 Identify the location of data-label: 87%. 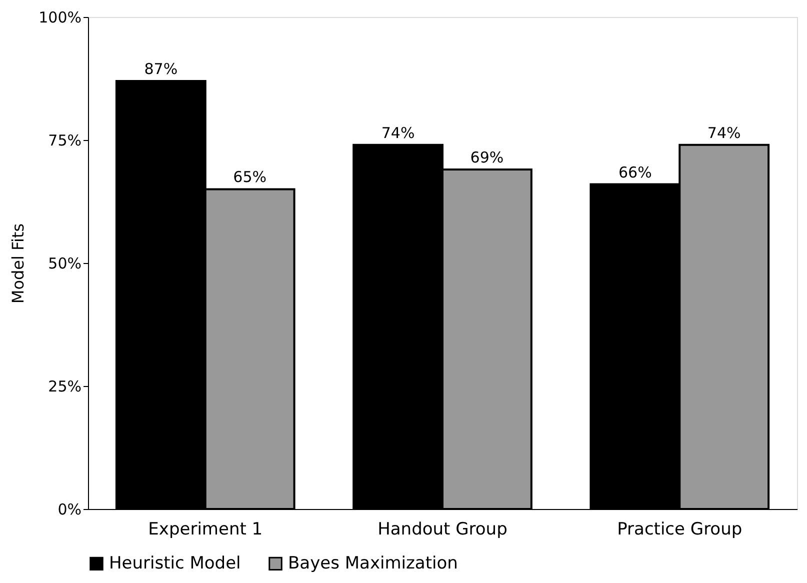
(161, 69).